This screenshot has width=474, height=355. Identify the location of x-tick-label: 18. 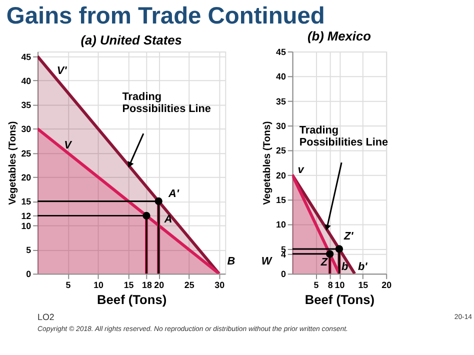
(147, 285).